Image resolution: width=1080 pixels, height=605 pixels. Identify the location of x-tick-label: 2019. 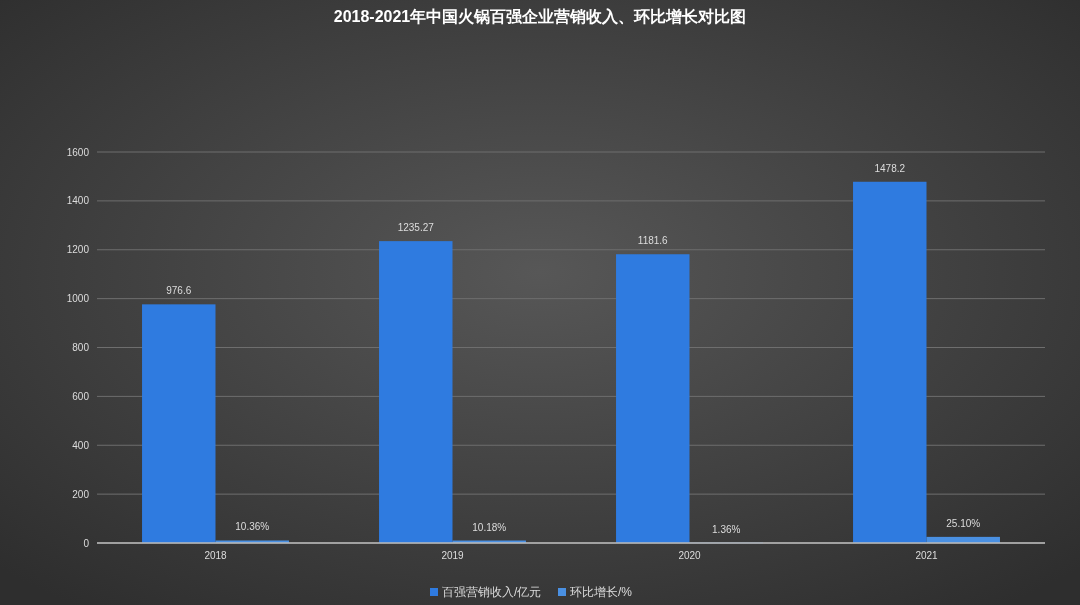
(453, 555).